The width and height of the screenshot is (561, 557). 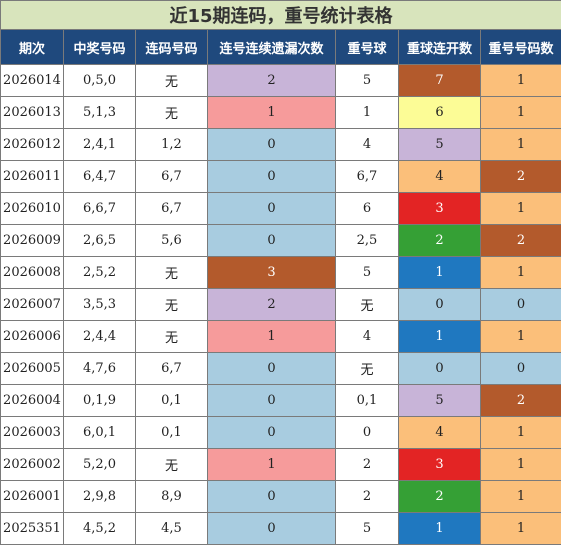 I want to click on cell-numbers: 5,1,3, so click(x=99, y=112).